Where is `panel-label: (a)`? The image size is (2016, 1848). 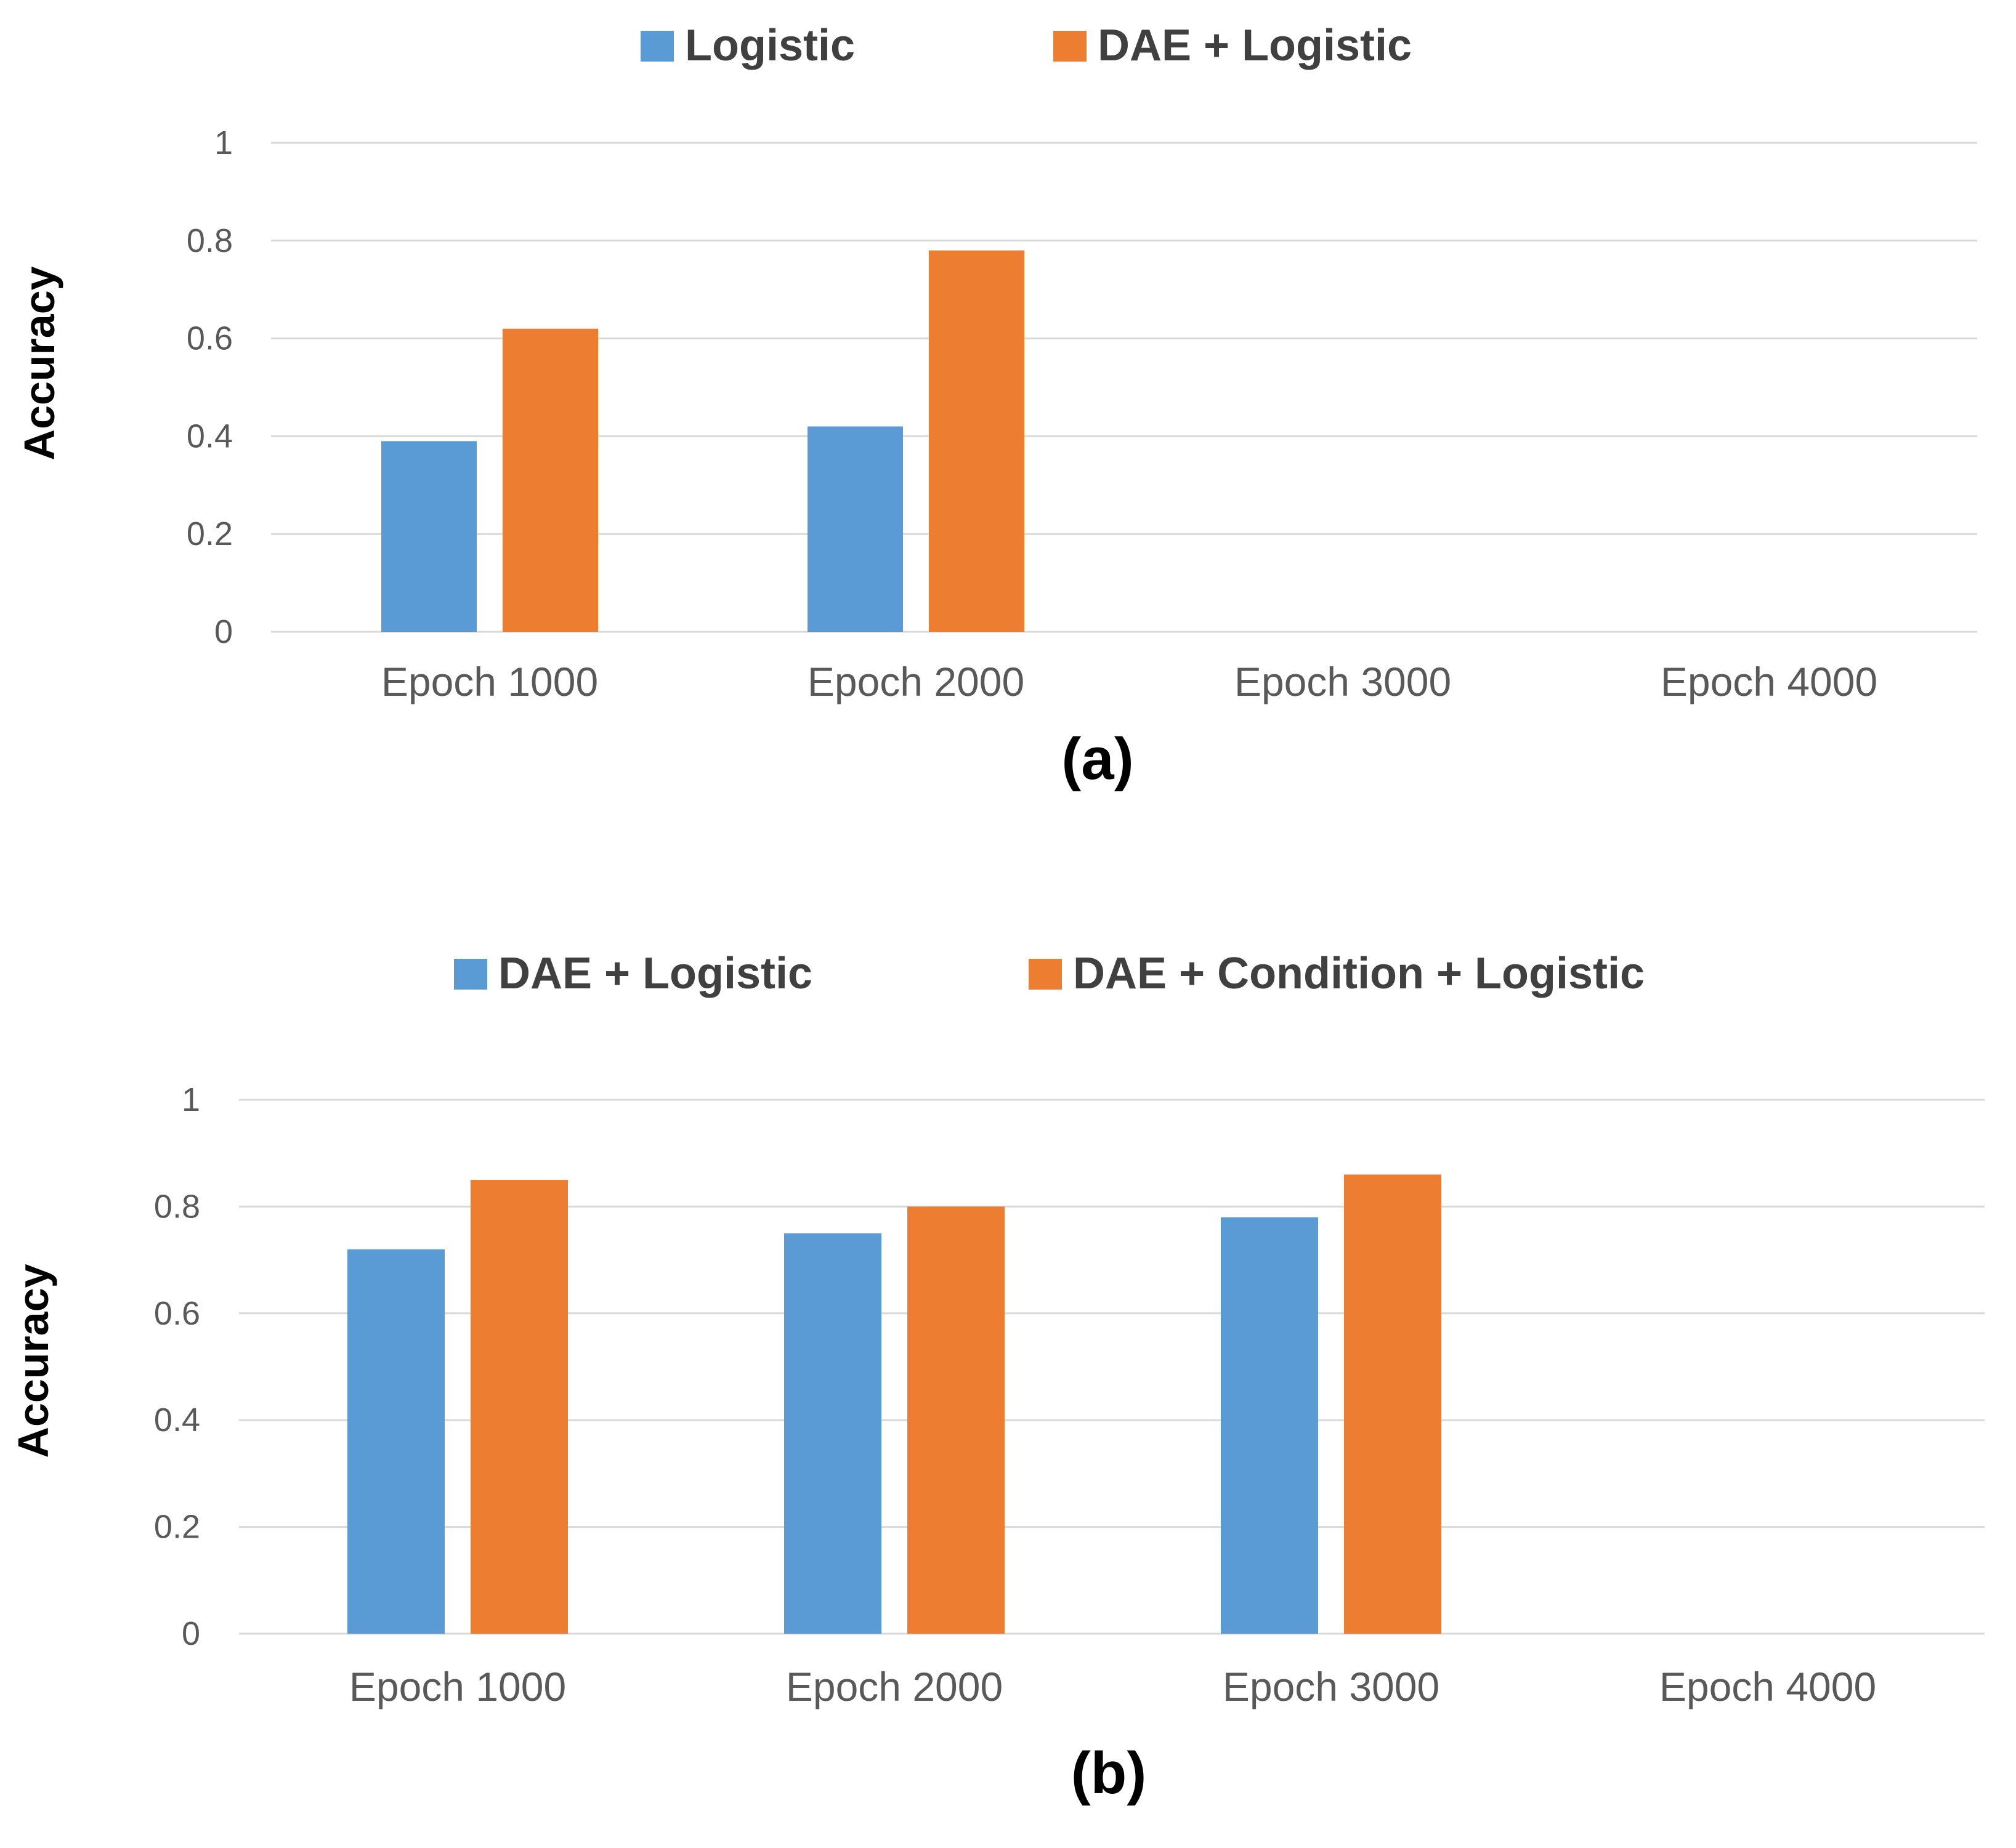 panel-label: (a) is located at coordinates (1097, 759).